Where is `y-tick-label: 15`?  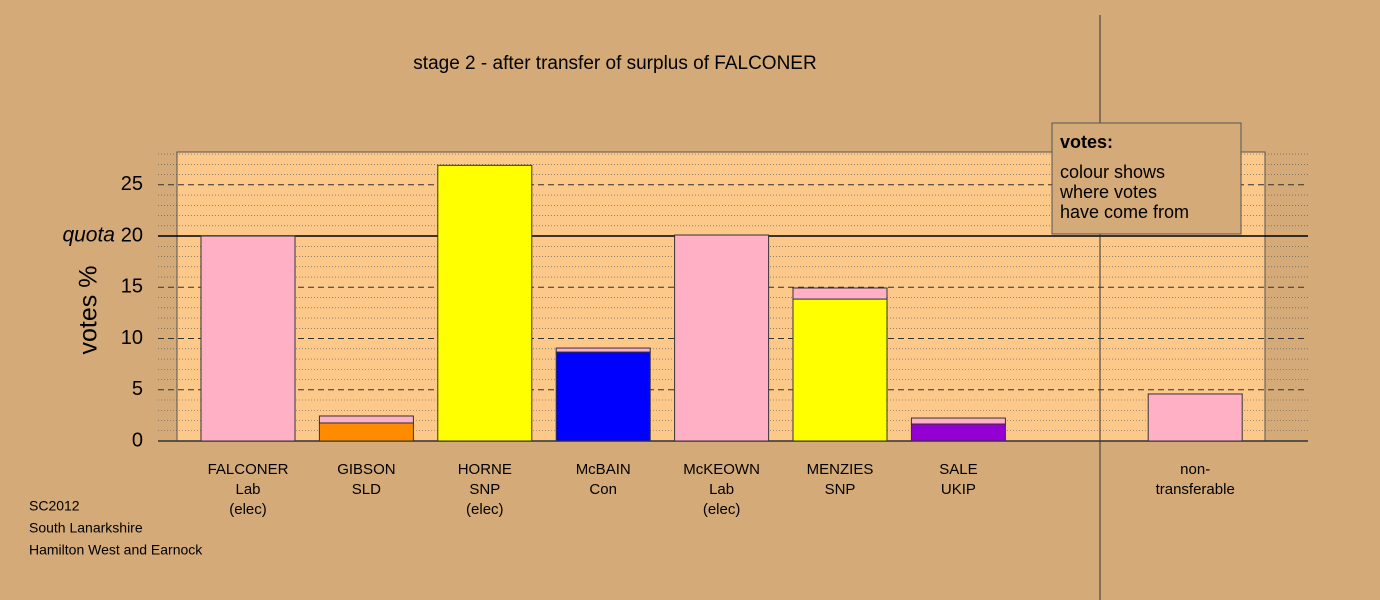 y-tick-label: 15 is located at coordinates (132, 287).